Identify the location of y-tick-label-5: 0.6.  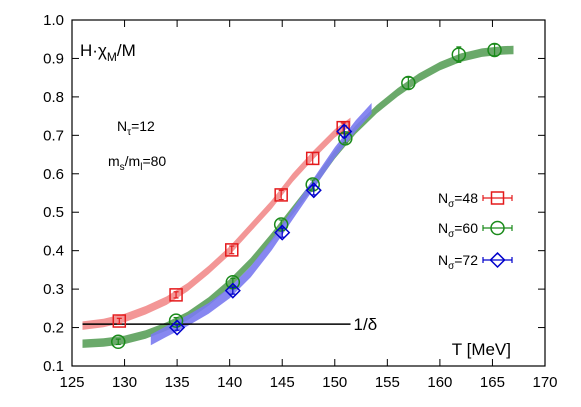
(53, 174).